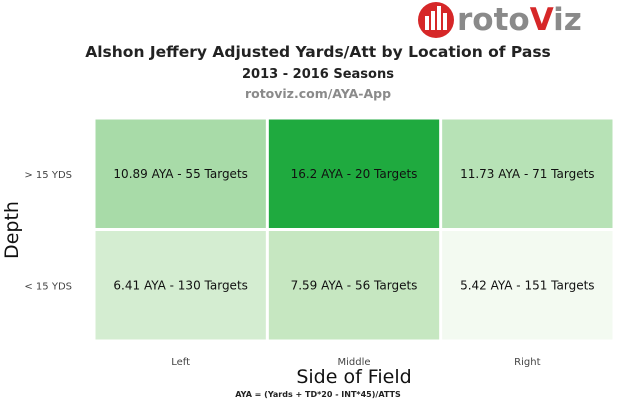  I want to click on cell-value-label: 7.59 AYA - 56 Targets, so click(354, 285).